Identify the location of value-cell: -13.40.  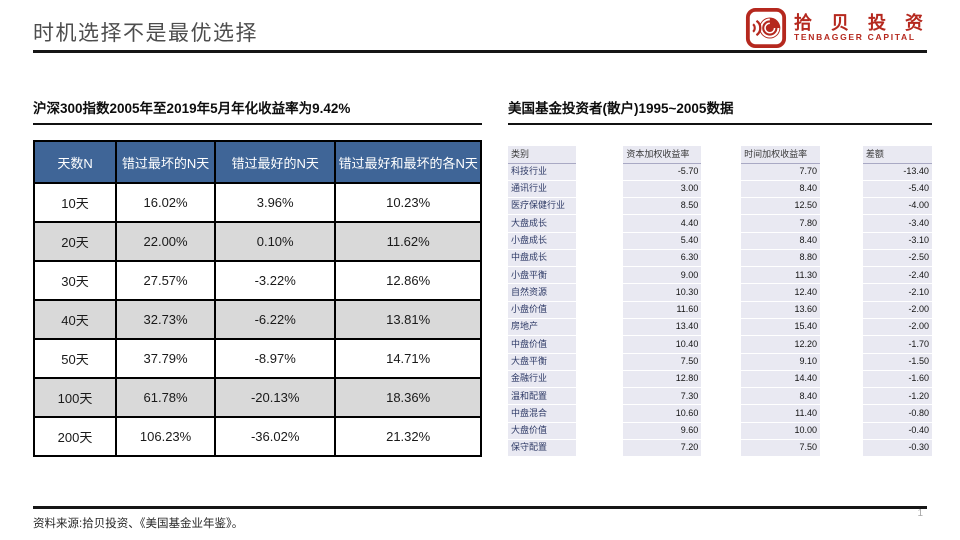
(897, 172).